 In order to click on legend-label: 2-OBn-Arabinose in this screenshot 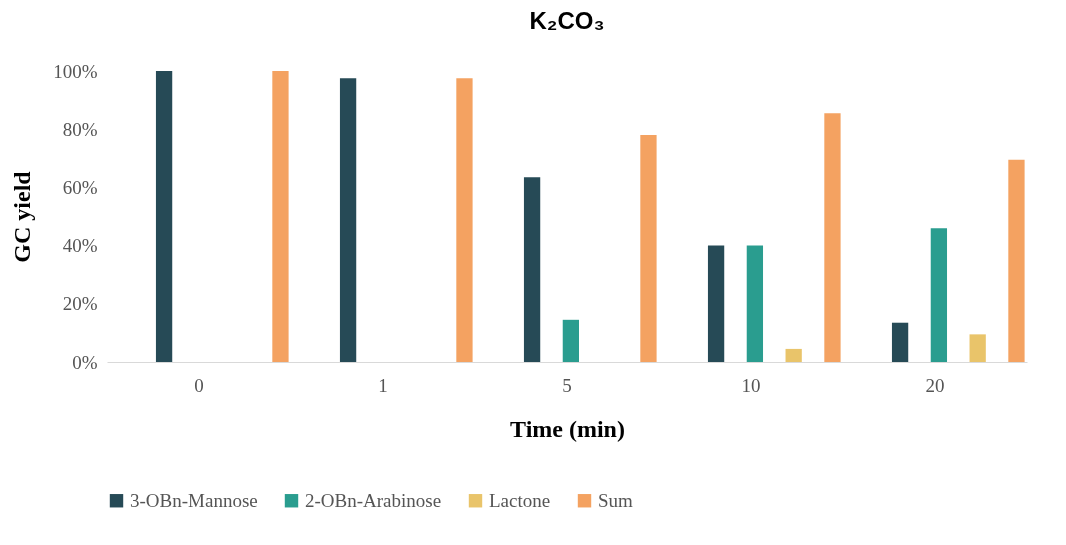, I will do `click(373, 500)`.